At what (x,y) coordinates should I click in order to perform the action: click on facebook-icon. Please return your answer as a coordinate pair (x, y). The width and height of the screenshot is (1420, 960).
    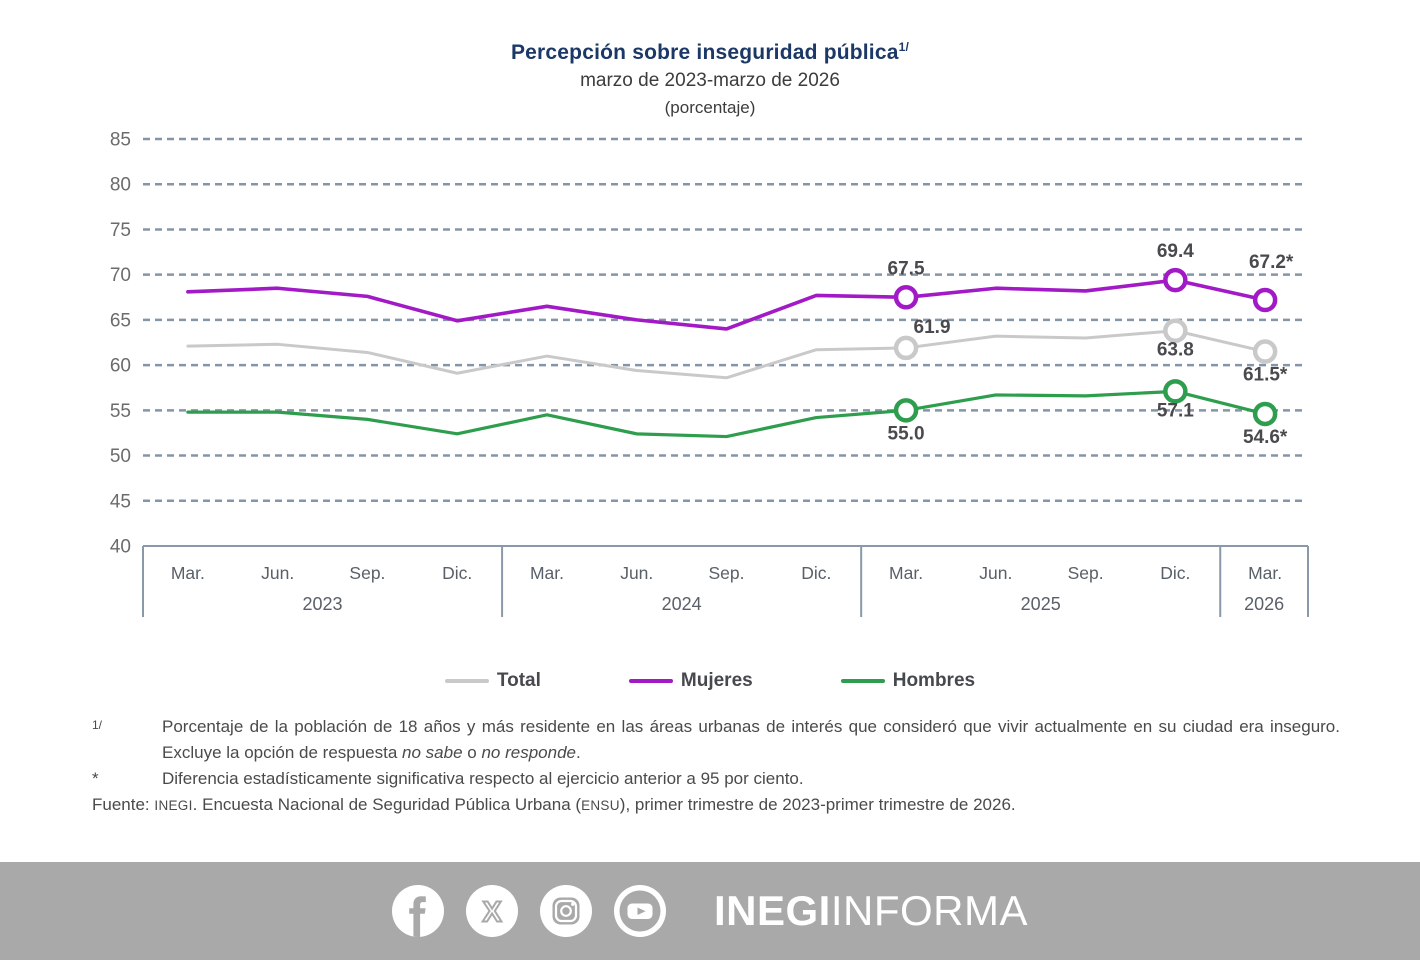
    Looking at the image, I should click on (417, 911).